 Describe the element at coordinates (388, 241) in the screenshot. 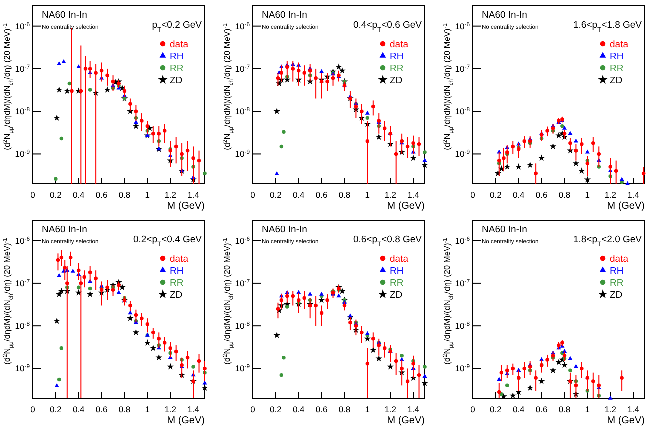

I see `annotation: 0.6<p$_{T}$<0.8 GeV` at that location.